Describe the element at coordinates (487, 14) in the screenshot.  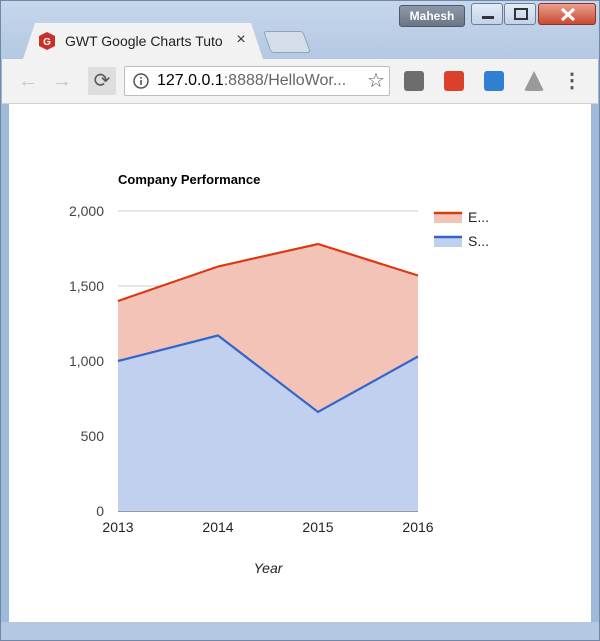
I see `minimize-button` at that location.